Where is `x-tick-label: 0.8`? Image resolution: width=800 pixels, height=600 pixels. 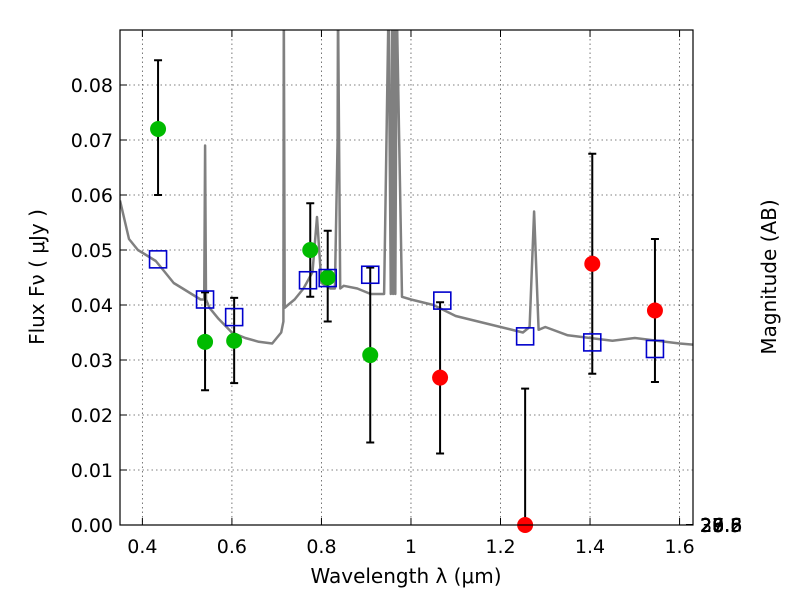
x-tick-label: 0.8 is located at coordinates (321, 547).